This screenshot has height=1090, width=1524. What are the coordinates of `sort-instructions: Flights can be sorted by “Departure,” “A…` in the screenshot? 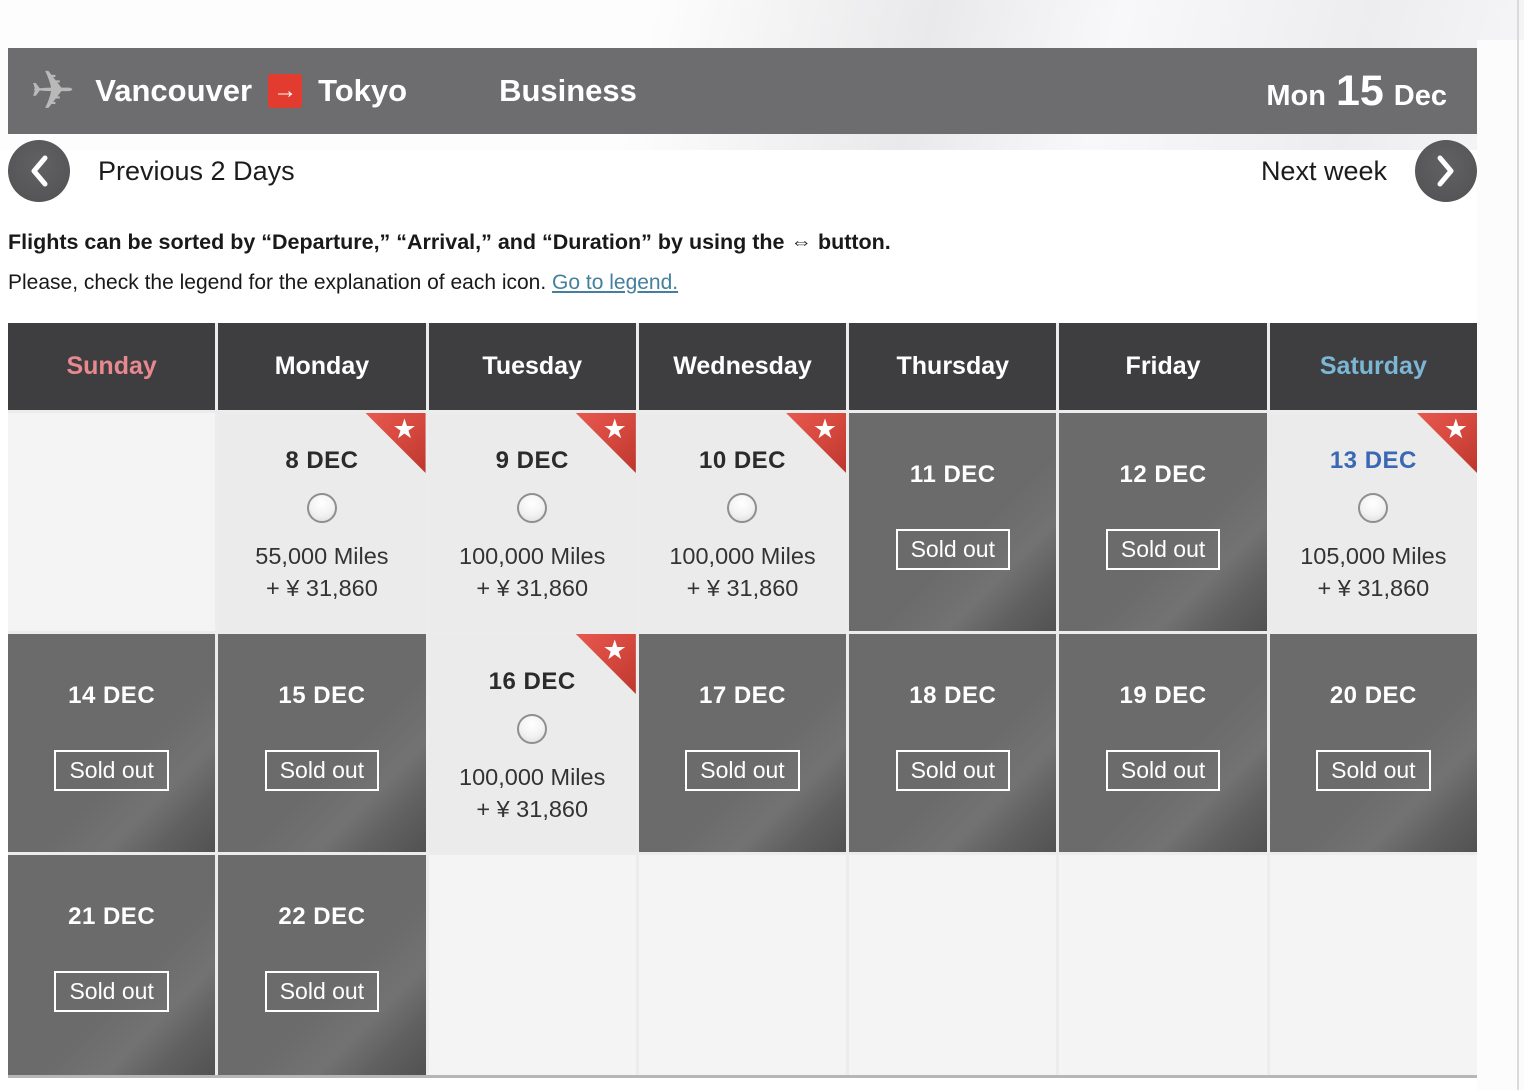 It's located at (449, 242).